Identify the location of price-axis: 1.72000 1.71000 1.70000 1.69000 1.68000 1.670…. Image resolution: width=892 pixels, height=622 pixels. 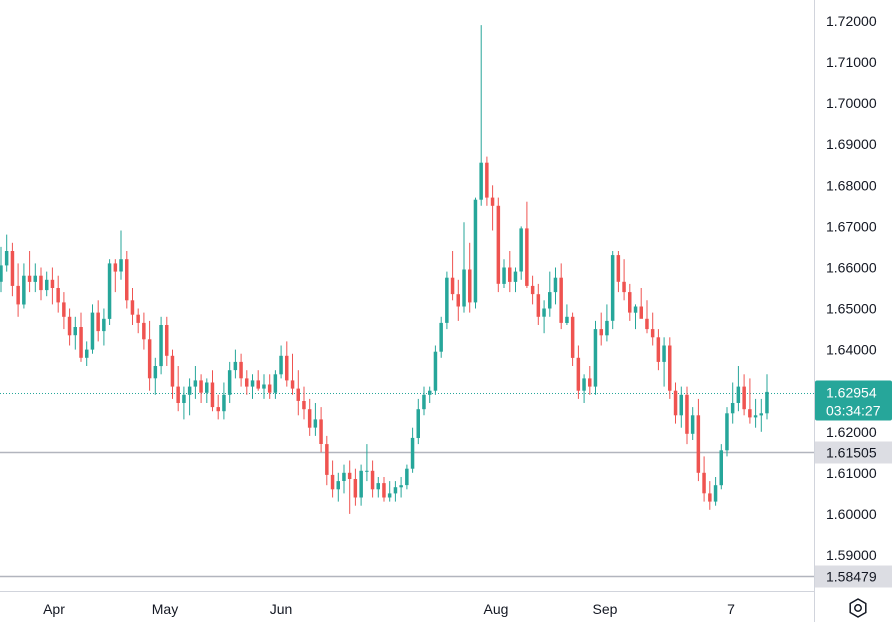
(851, 288).